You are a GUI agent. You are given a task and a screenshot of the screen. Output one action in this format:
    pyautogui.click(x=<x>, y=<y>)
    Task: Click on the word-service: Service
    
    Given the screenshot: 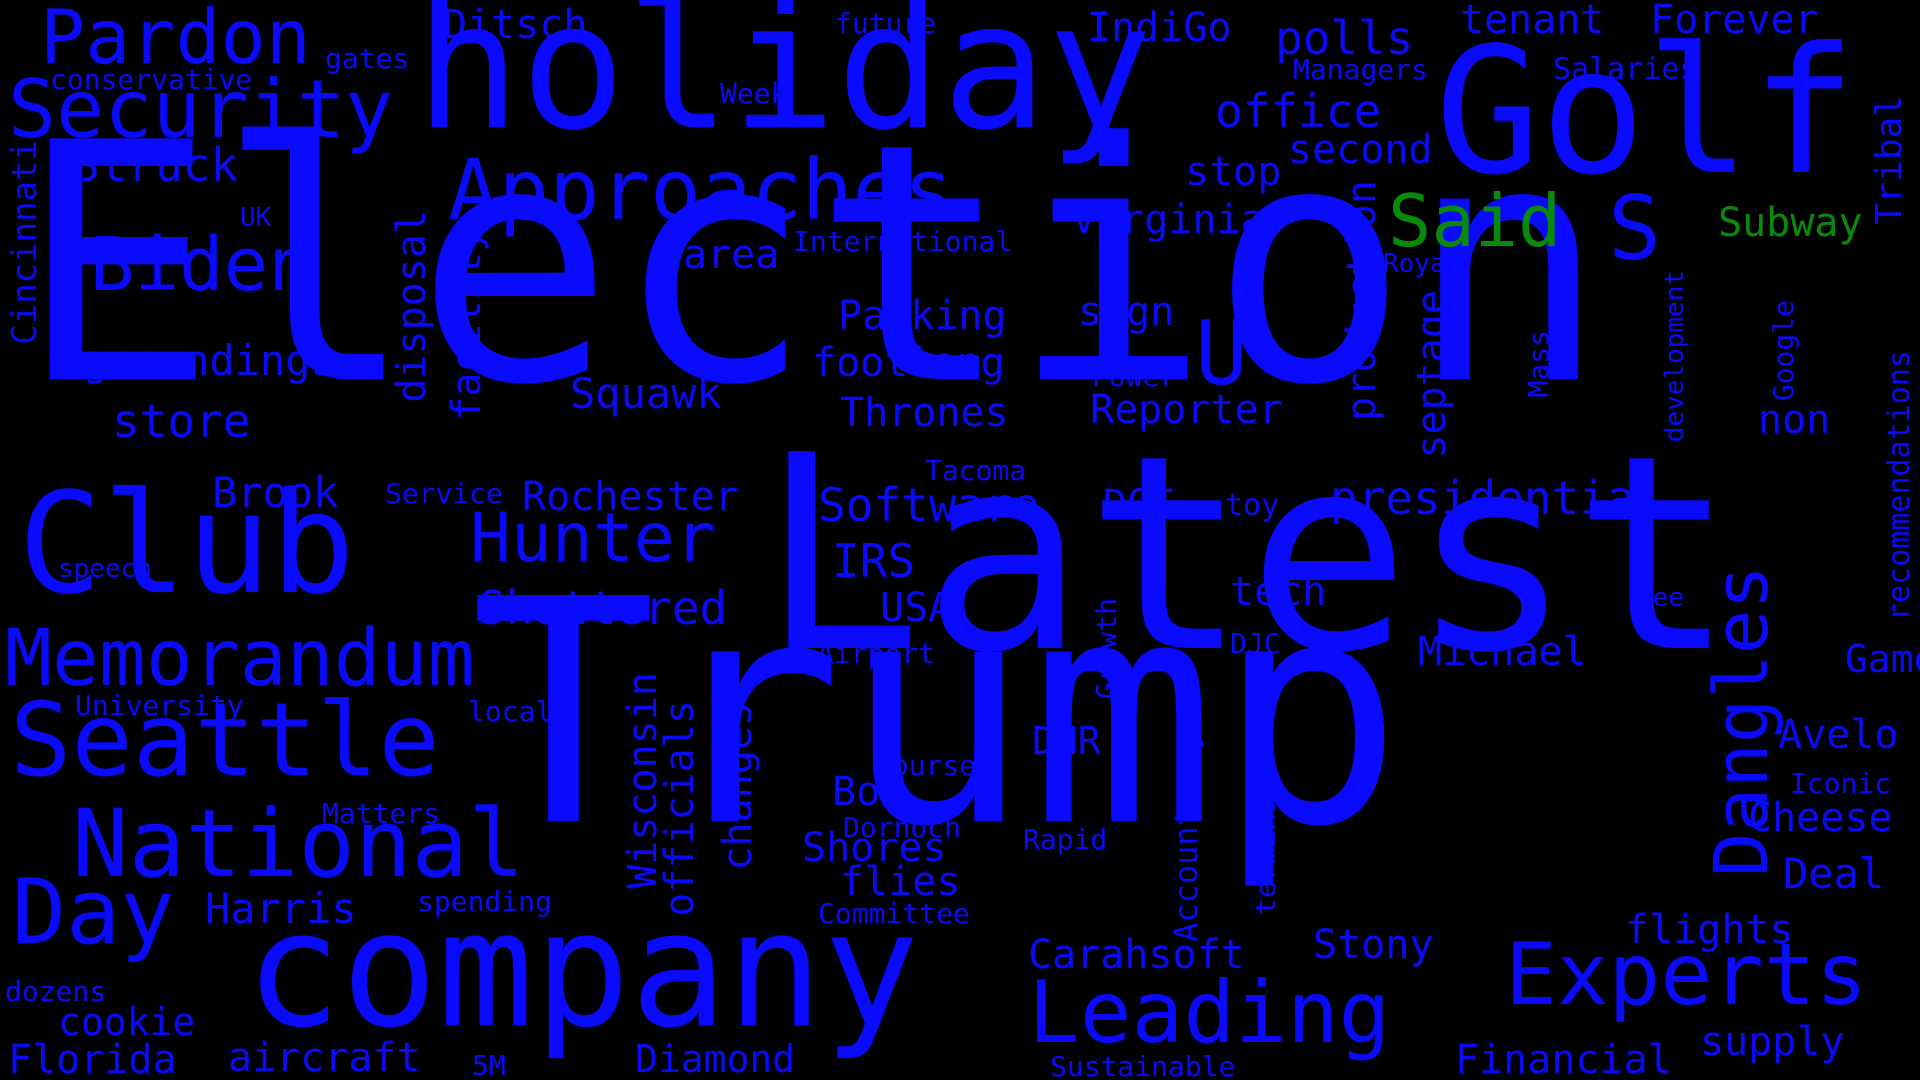 What is the action you would take?
    pyautogui.click(x=444, y=493)
    